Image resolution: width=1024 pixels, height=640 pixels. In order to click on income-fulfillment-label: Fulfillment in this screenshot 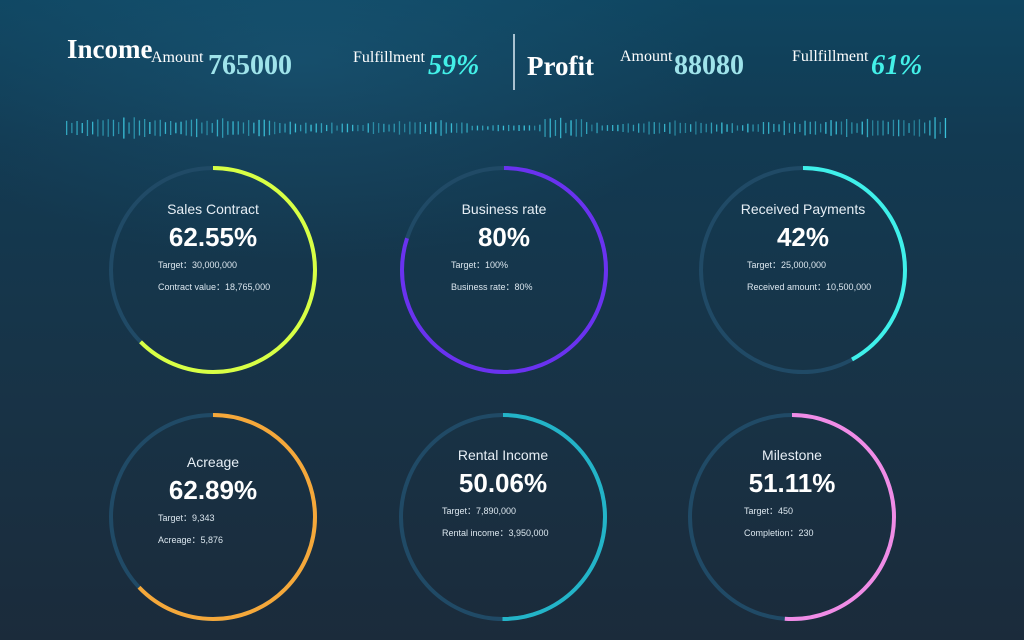, I will do `click(389, 57)`.